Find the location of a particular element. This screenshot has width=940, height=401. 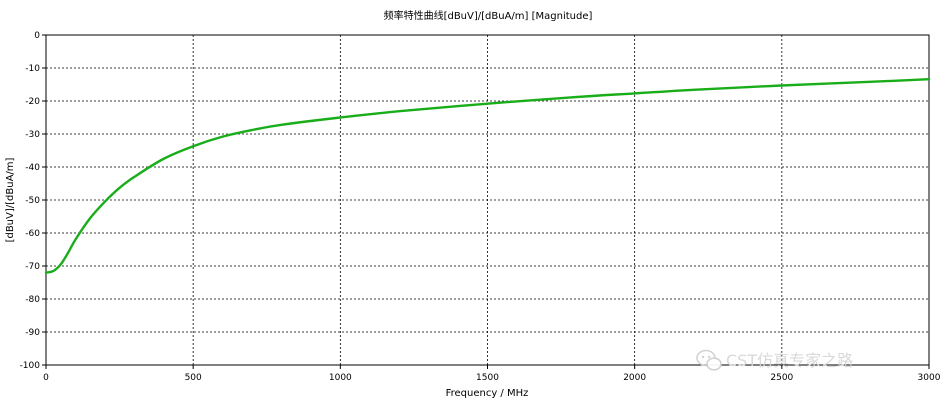

x-ticks: 0 500 1000 1500 2000 2500 3000 is located at coordinates (491, 374).